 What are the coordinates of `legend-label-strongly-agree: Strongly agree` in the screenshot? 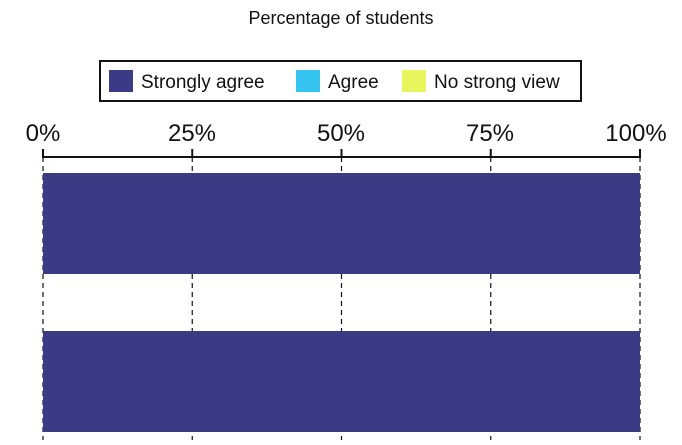 It's located at (203, 82).